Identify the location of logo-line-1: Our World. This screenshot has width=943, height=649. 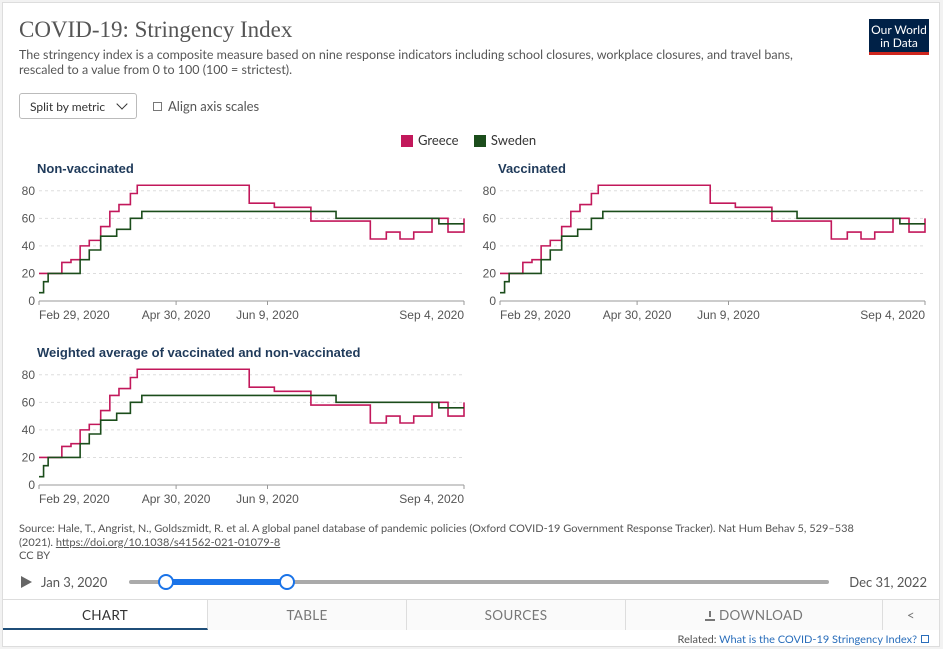
(899, 29).